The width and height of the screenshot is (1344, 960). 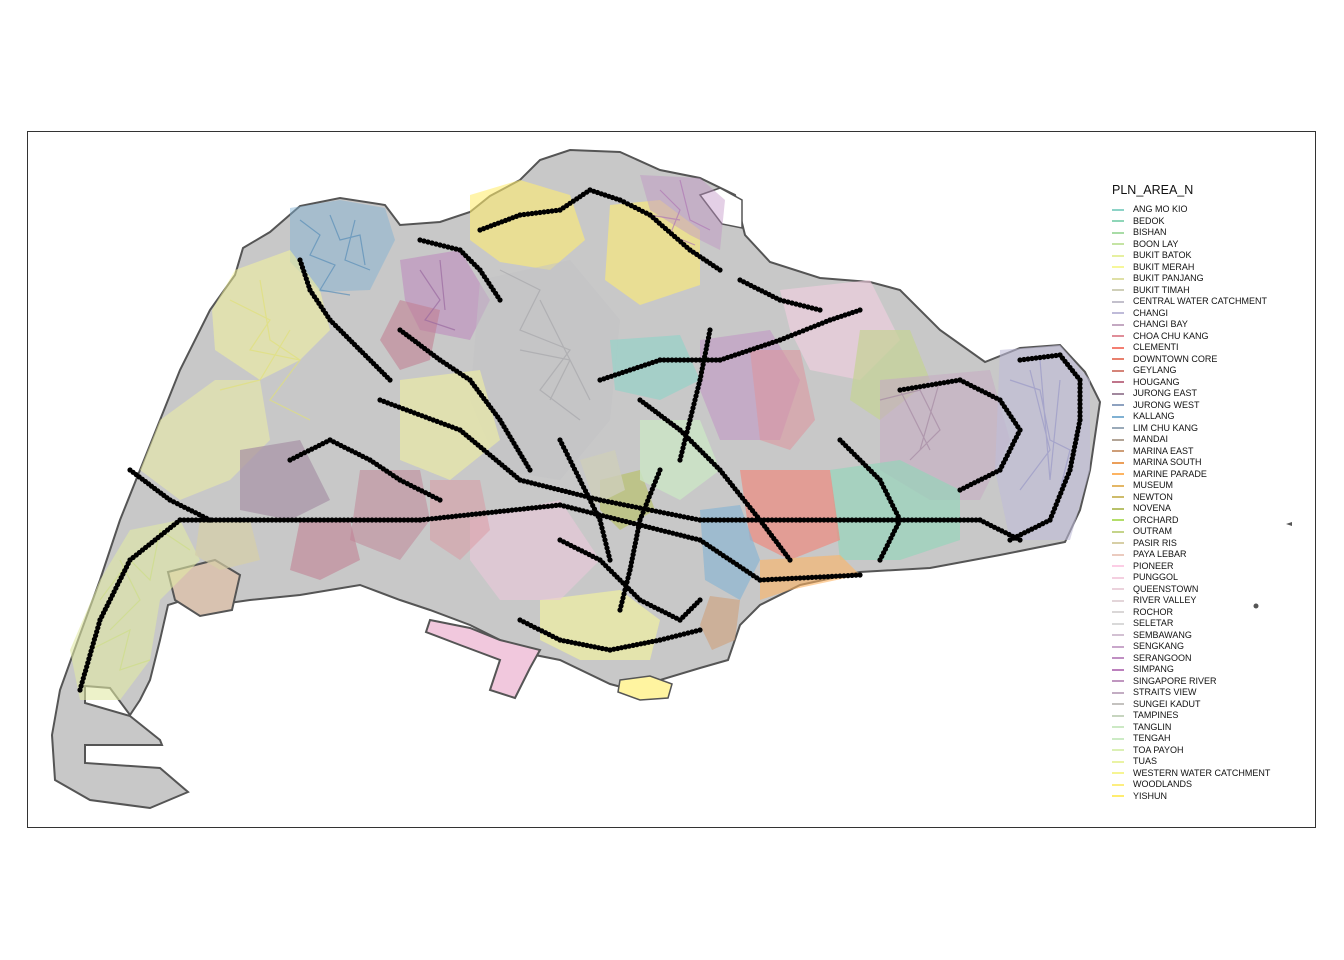 What do you see at coordinates (1153, 485) in the screenshot?
I see `legend-label: MUSEUM` at bounding box center [1153, 485].